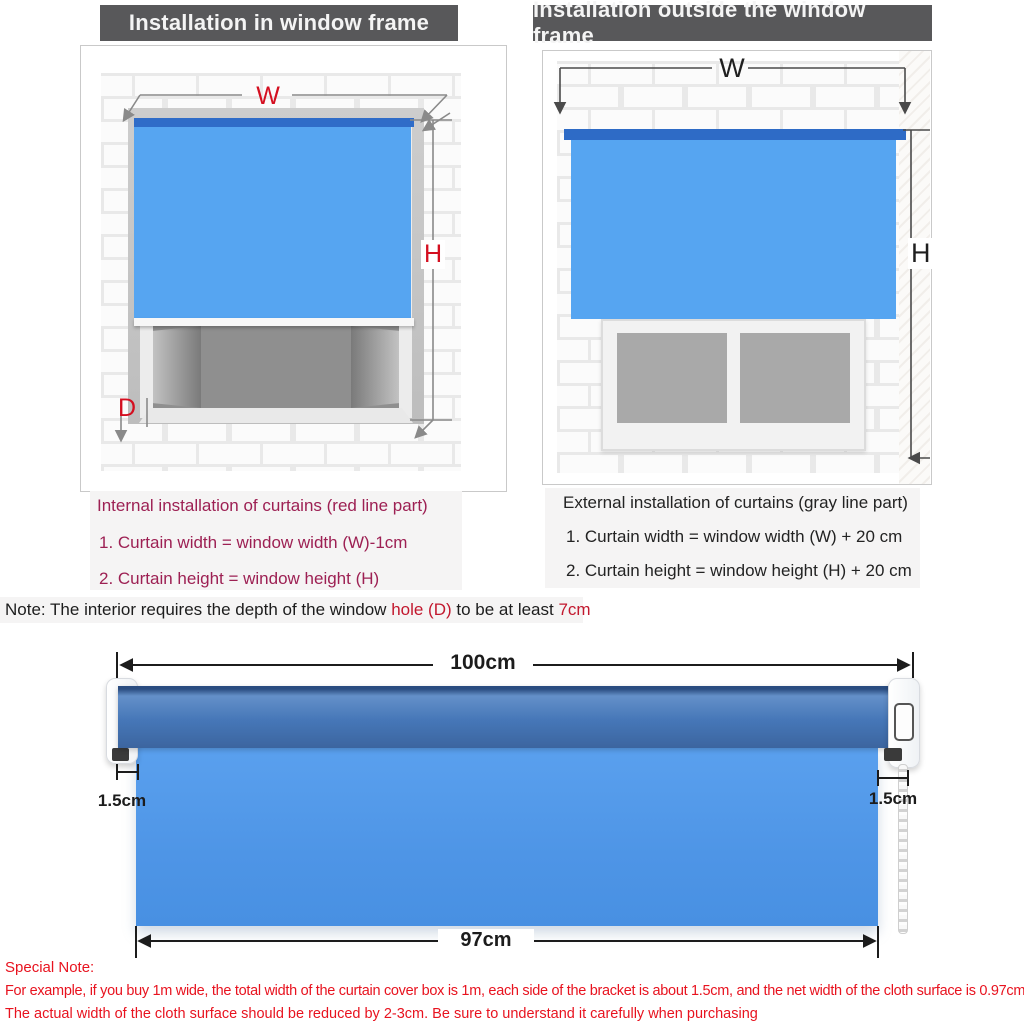 Image resolution: width=1024 pixels, height=1024 pixels. I want to click on bracket-left-value: 1.5cm, so click(122, 800).